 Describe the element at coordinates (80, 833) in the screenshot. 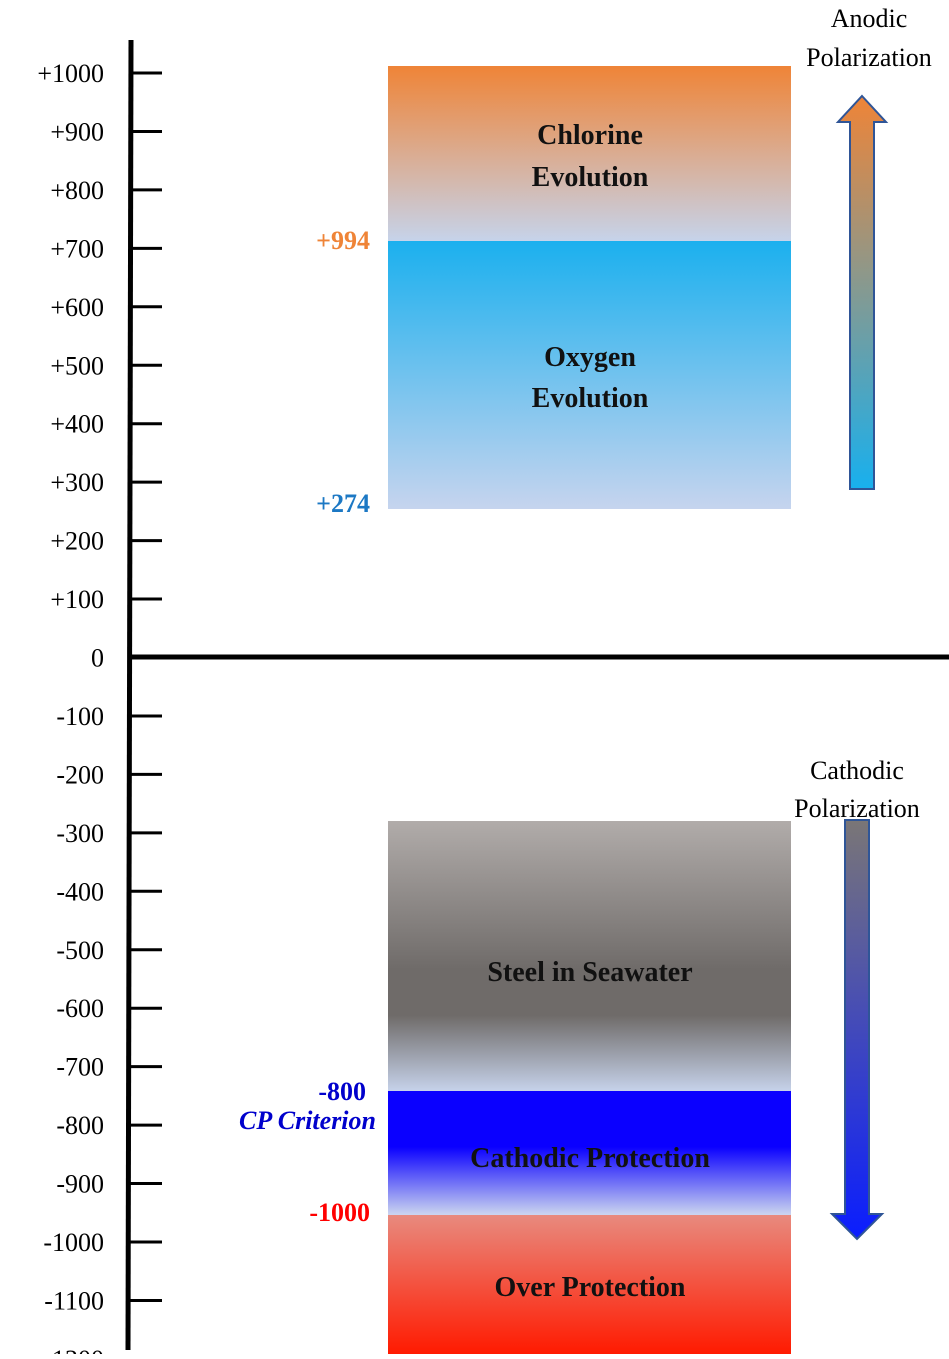

I see `axis-tick-label: -300` at that location.